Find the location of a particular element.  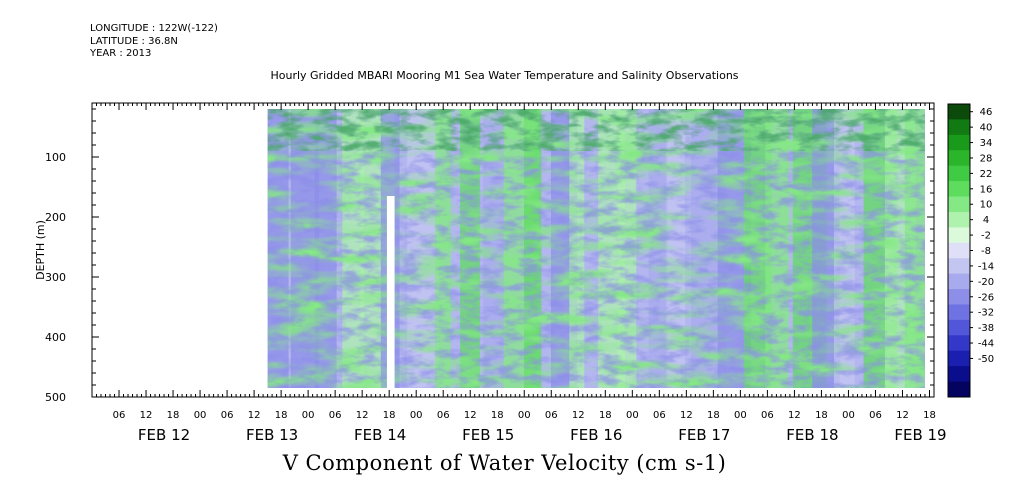

colorbar-label: -2 is located at coordinates (986, 236).